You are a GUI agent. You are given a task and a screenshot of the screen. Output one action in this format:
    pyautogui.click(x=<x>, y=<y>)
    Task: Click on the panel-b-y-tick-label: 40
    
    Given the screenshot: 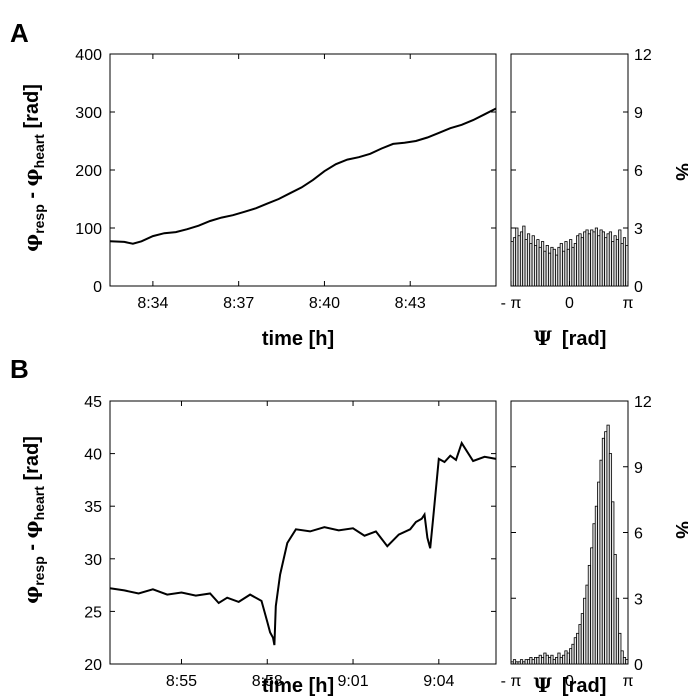 What is the action you would take?
    pyautogui.click(x=93, y=455)
    